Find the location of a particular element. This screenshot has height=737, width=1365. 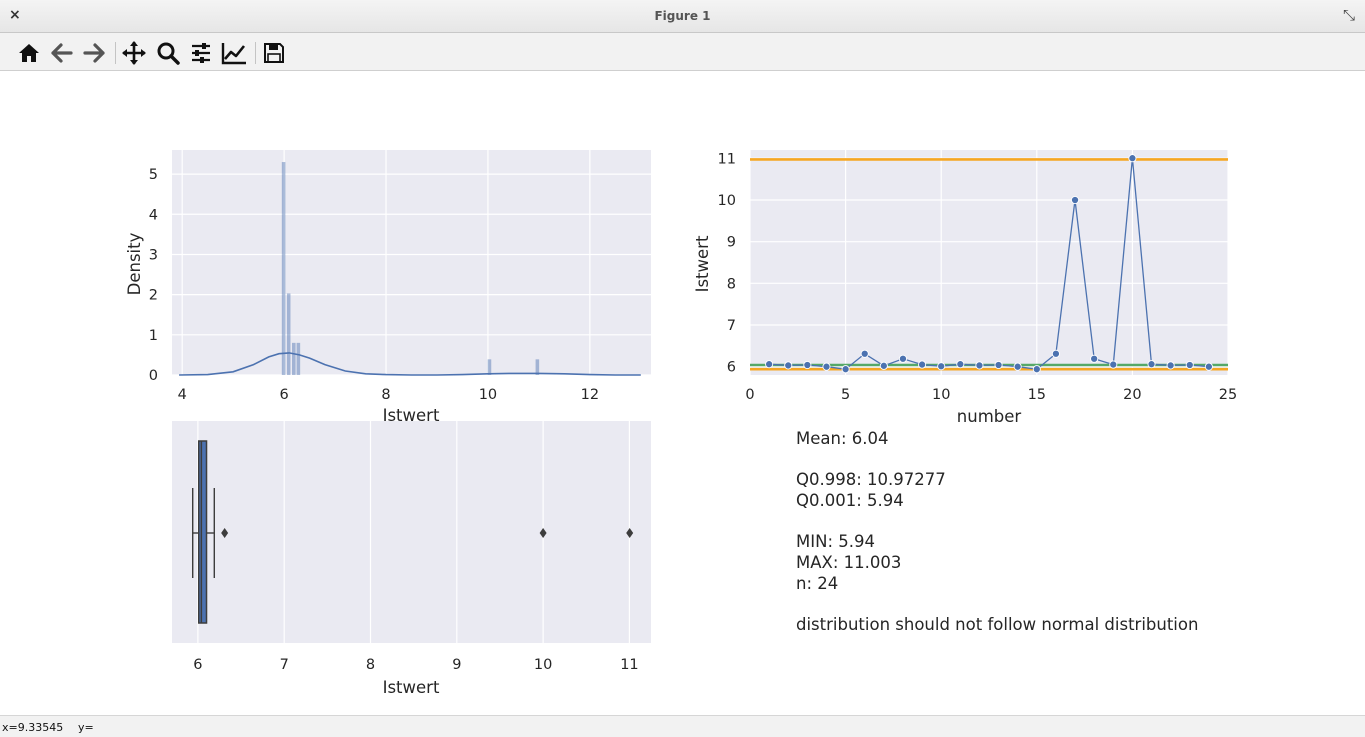

histogram-ytick-label: 5 is located at coordinates (153, 175).